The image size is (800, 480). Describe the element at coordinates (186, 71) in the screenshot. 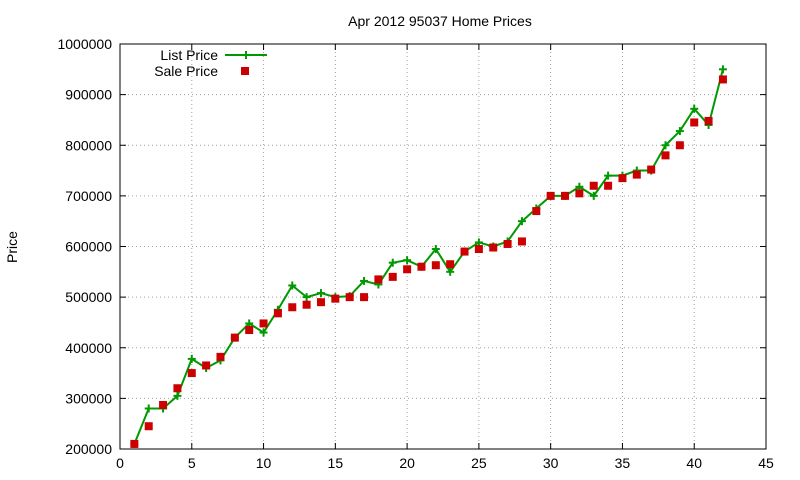

I see `legend-label-sale-price: Sale Price` at that location.